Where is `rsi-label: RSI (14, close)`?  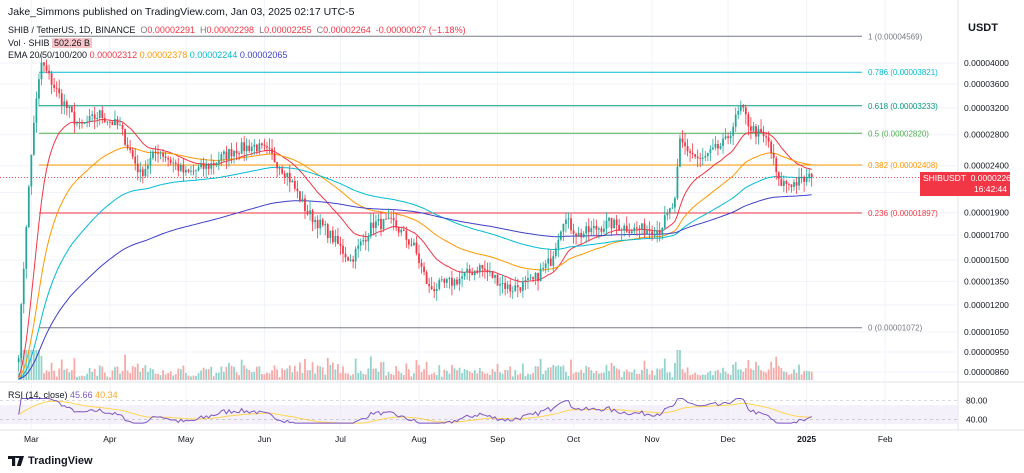
rsi-label: RSI (14, close) is located at coordinates (38, 395).